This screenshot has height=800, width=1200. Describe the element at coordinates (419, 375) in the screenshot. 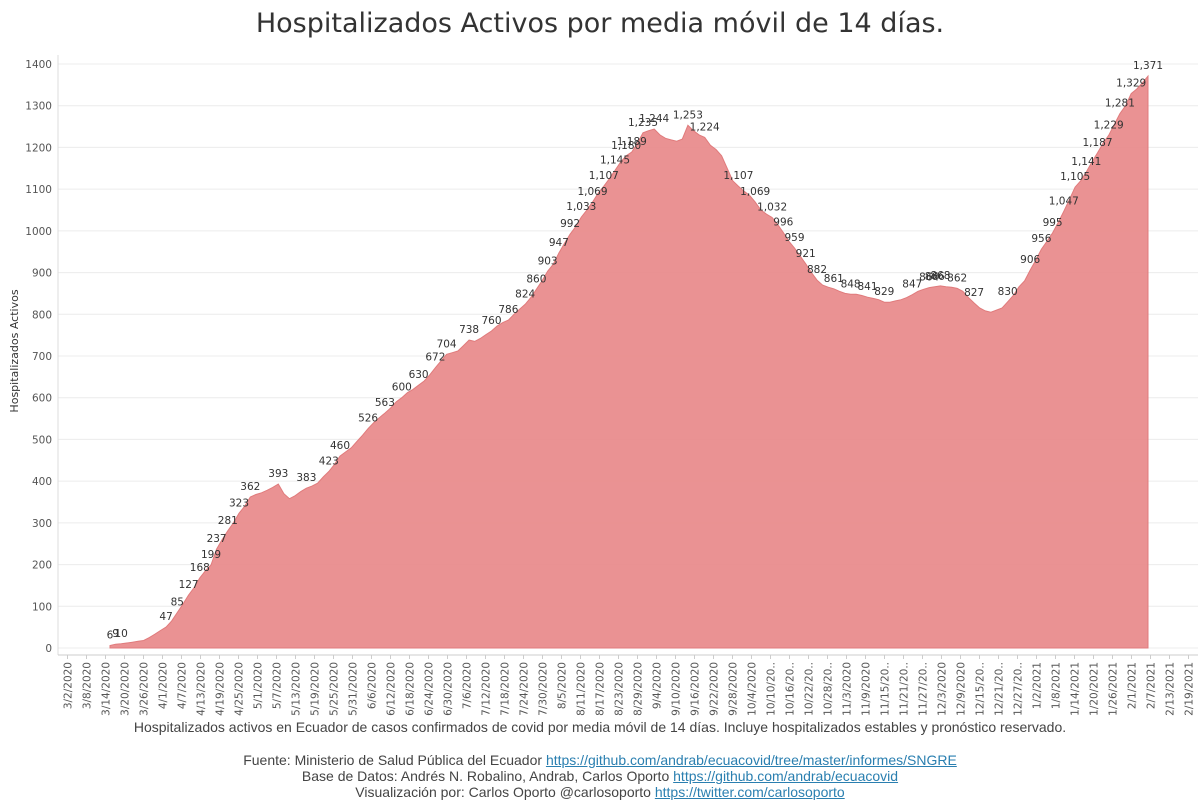

I see `data-label: 630` at that location.